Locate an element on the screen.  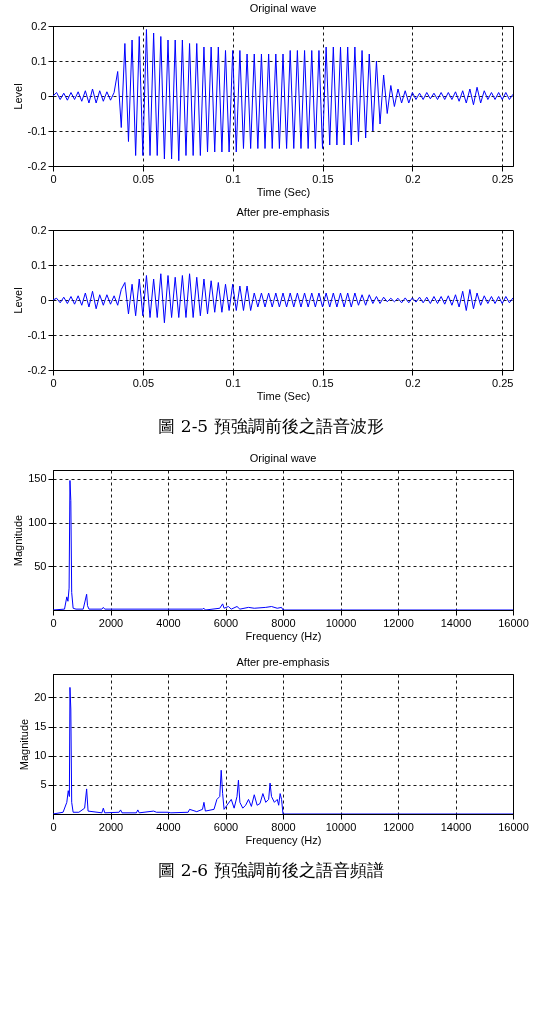
y-tick-label: 5 is located at coordinates (43, 784).